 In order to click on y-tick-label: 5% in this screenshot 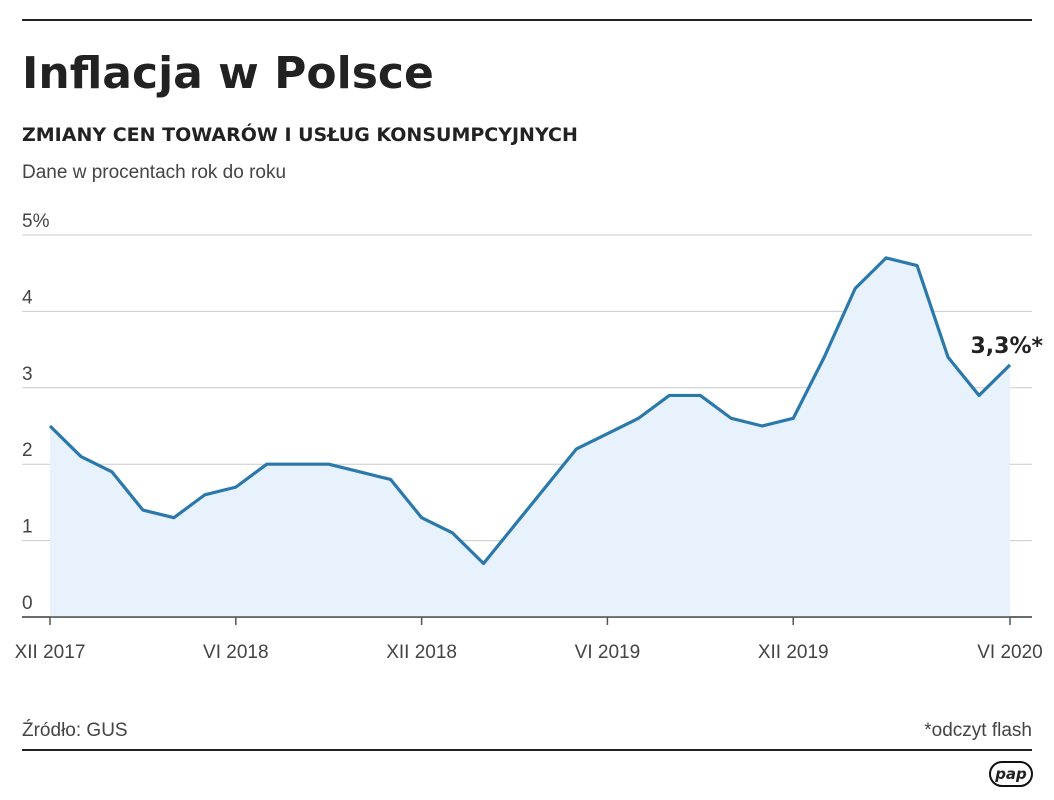, I will do `click(36, 221)`.